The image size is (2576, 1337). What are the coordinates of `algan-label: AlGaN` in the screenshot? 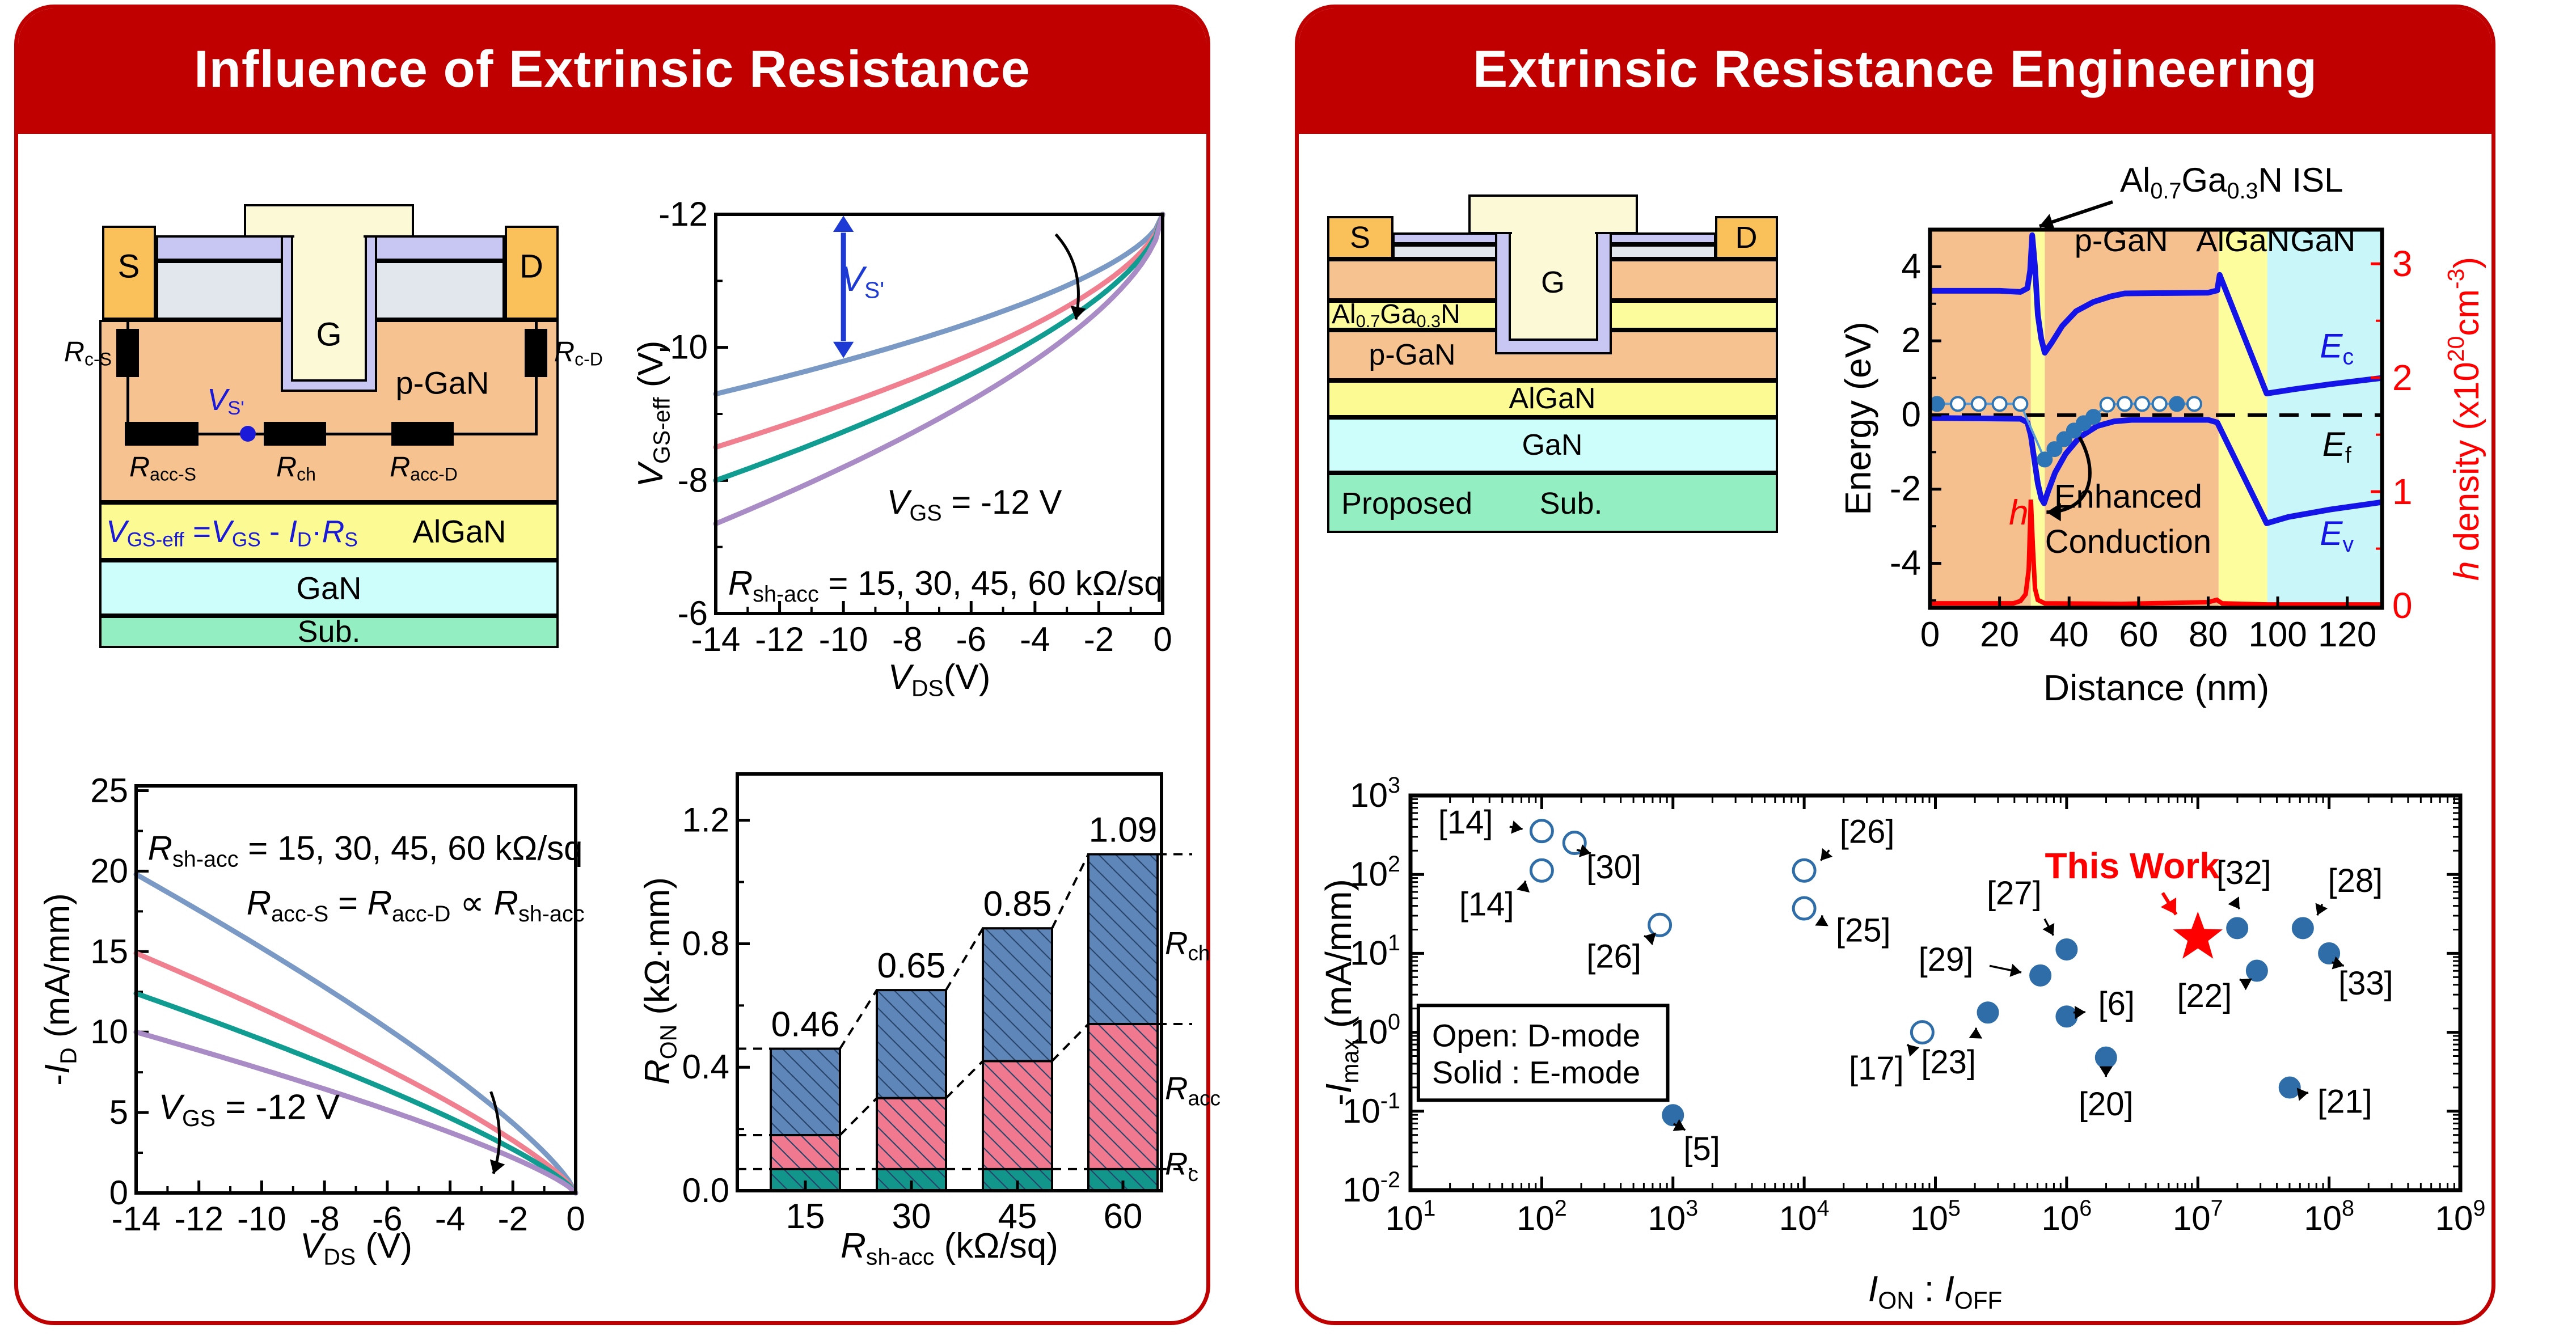 It's located at (1552, 398).